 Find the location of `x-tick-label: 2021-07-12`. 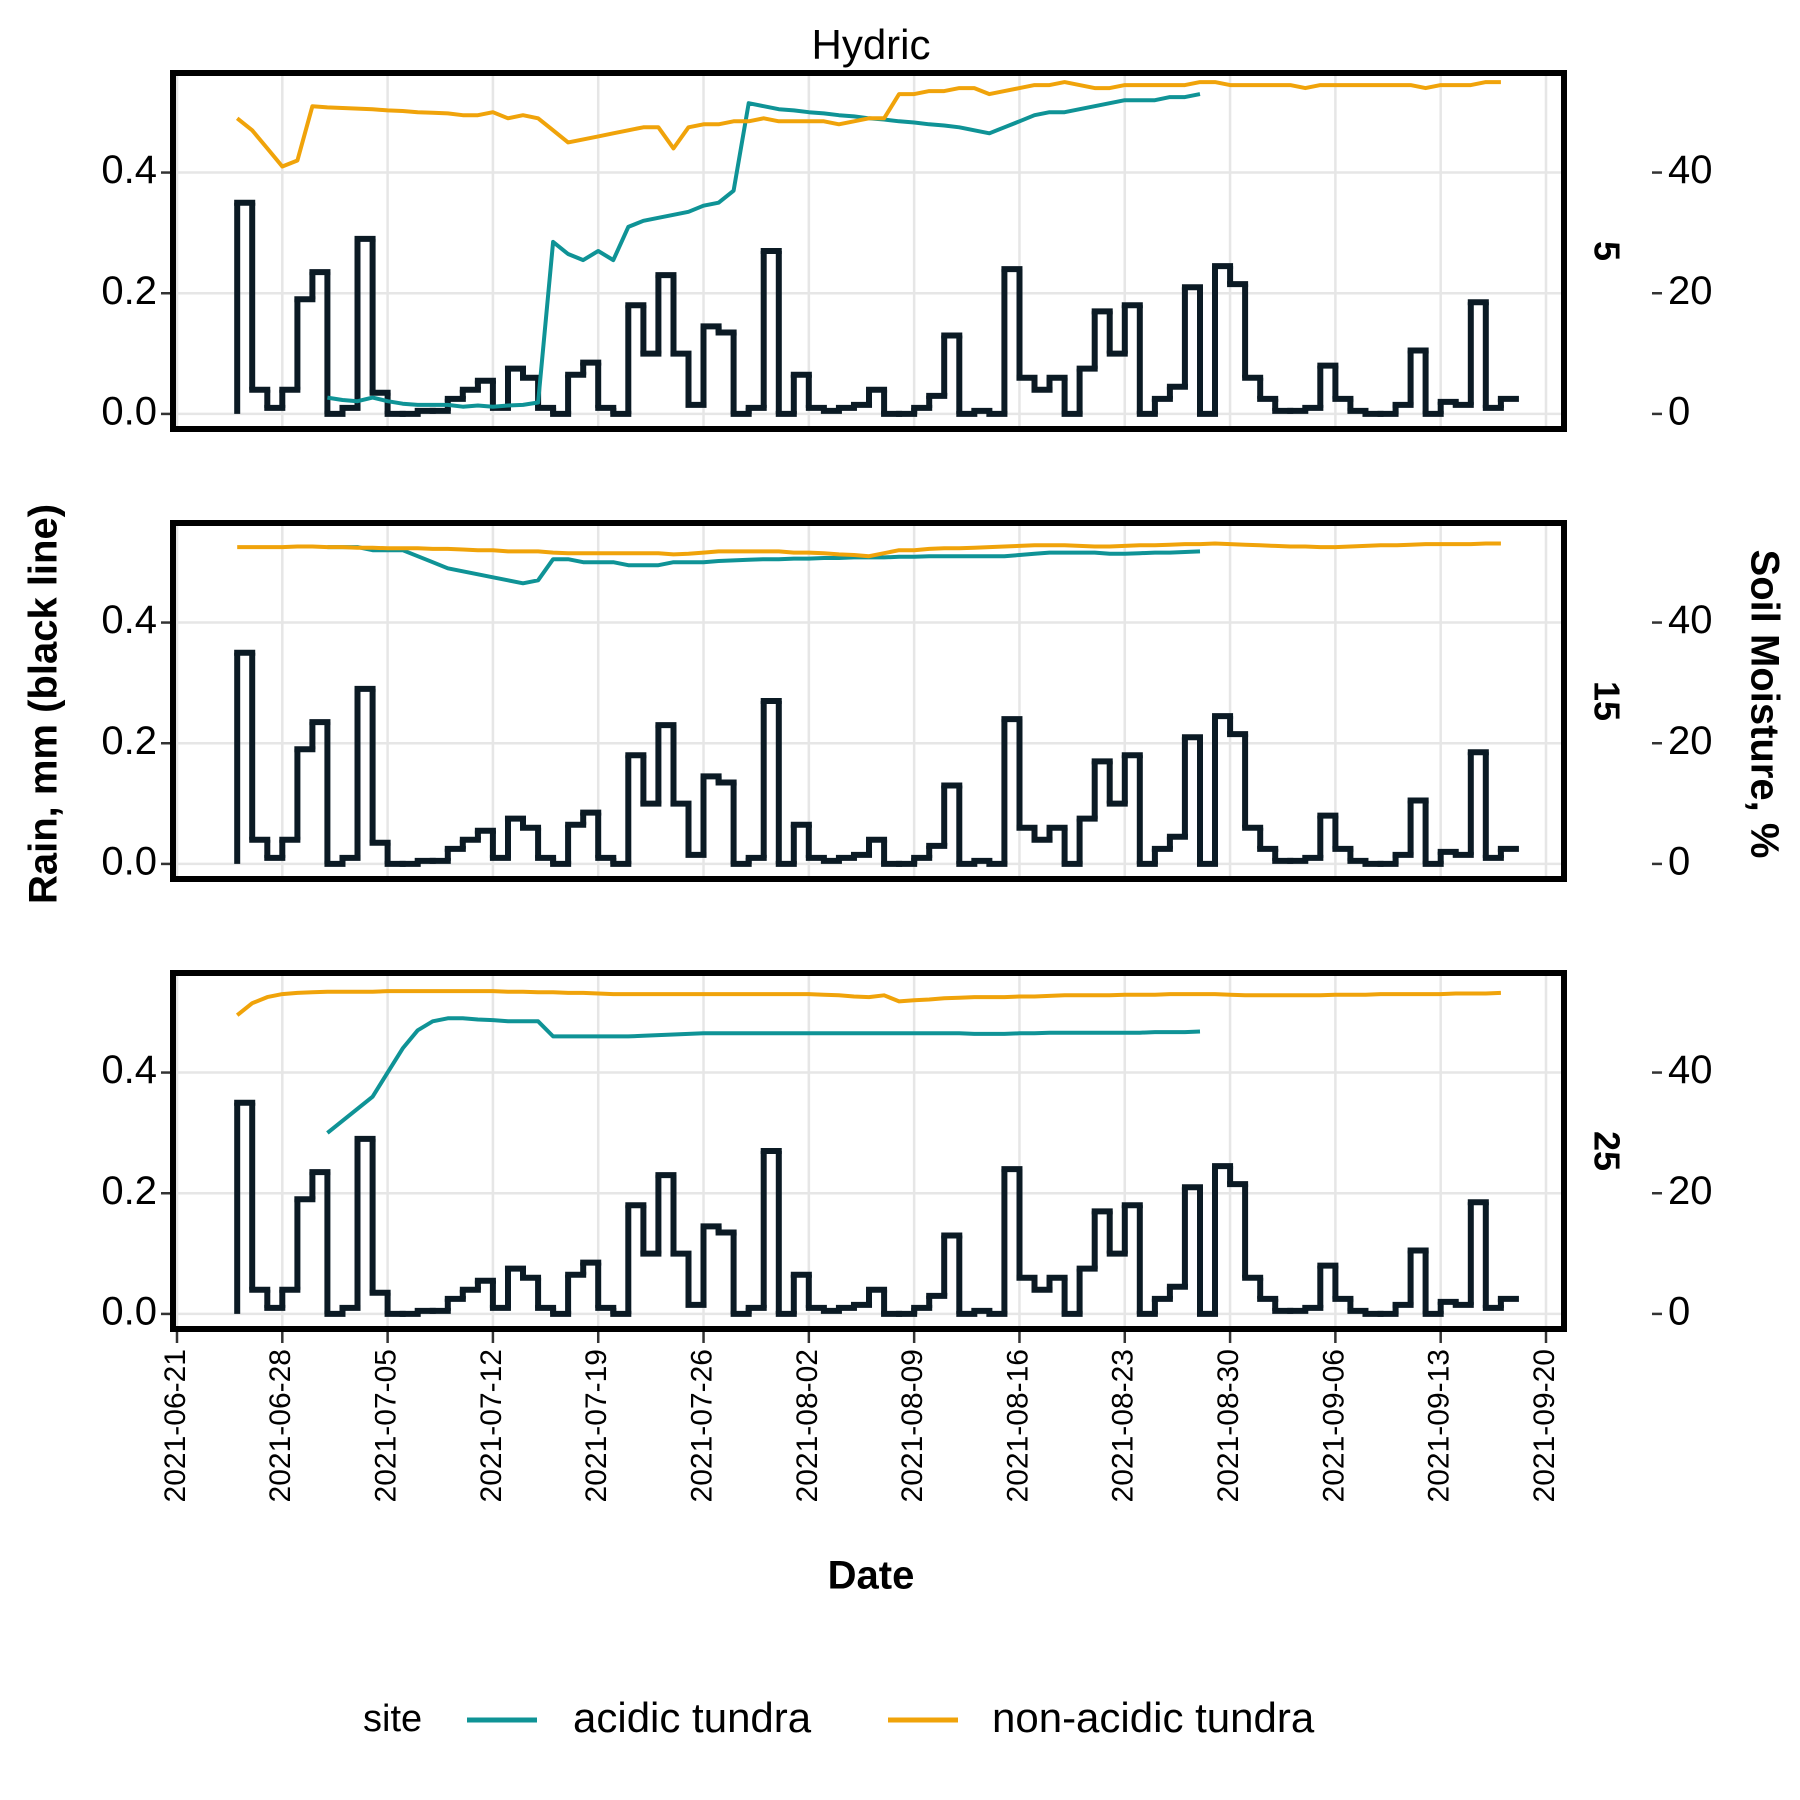

x-tick-label: 2021-07-12 is located at coordinates (491, 1425).